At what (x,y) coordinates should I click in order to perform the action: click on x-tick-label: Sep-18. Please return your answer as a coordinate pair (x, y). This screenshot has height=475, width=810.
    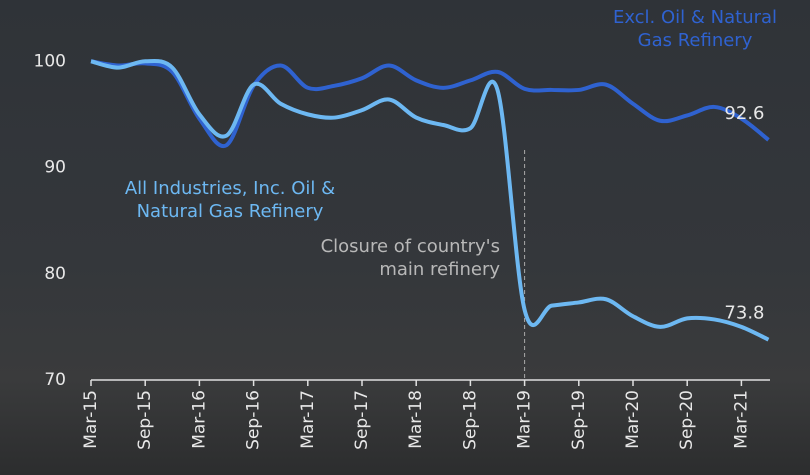
    Looking at the image, I should click on (470, 420).